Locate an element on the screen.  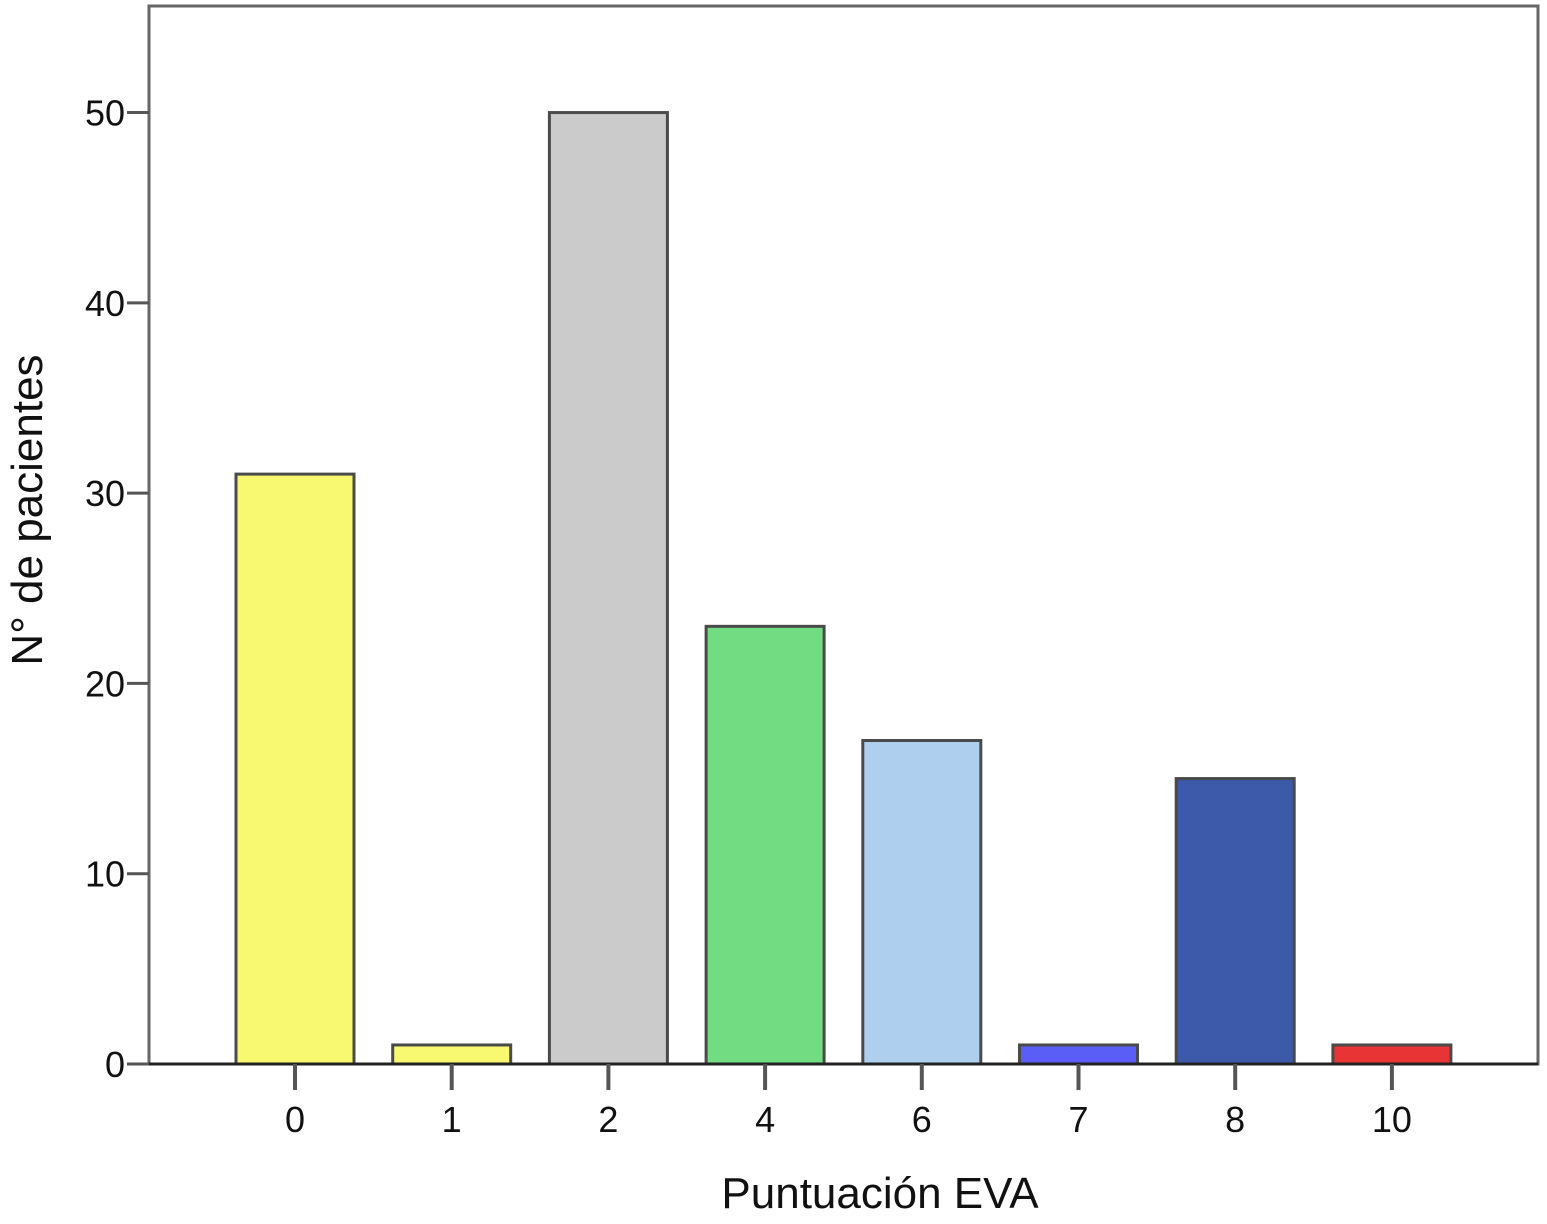
x-tick-label-8: 8 is located at coordinates (1235, 1119).